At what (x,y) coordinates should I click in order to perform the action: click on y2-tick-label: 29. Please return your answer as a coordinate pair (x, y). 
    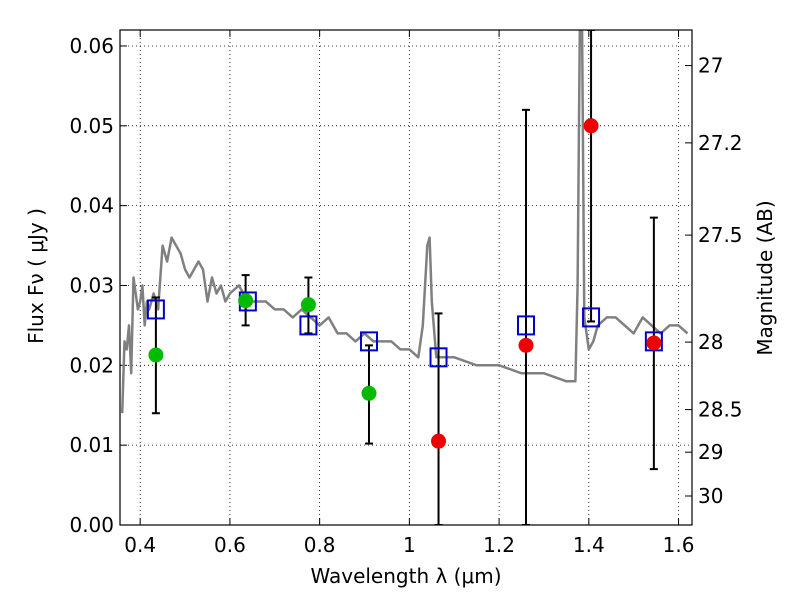
    Looking at the image, I should click on (710, 452).